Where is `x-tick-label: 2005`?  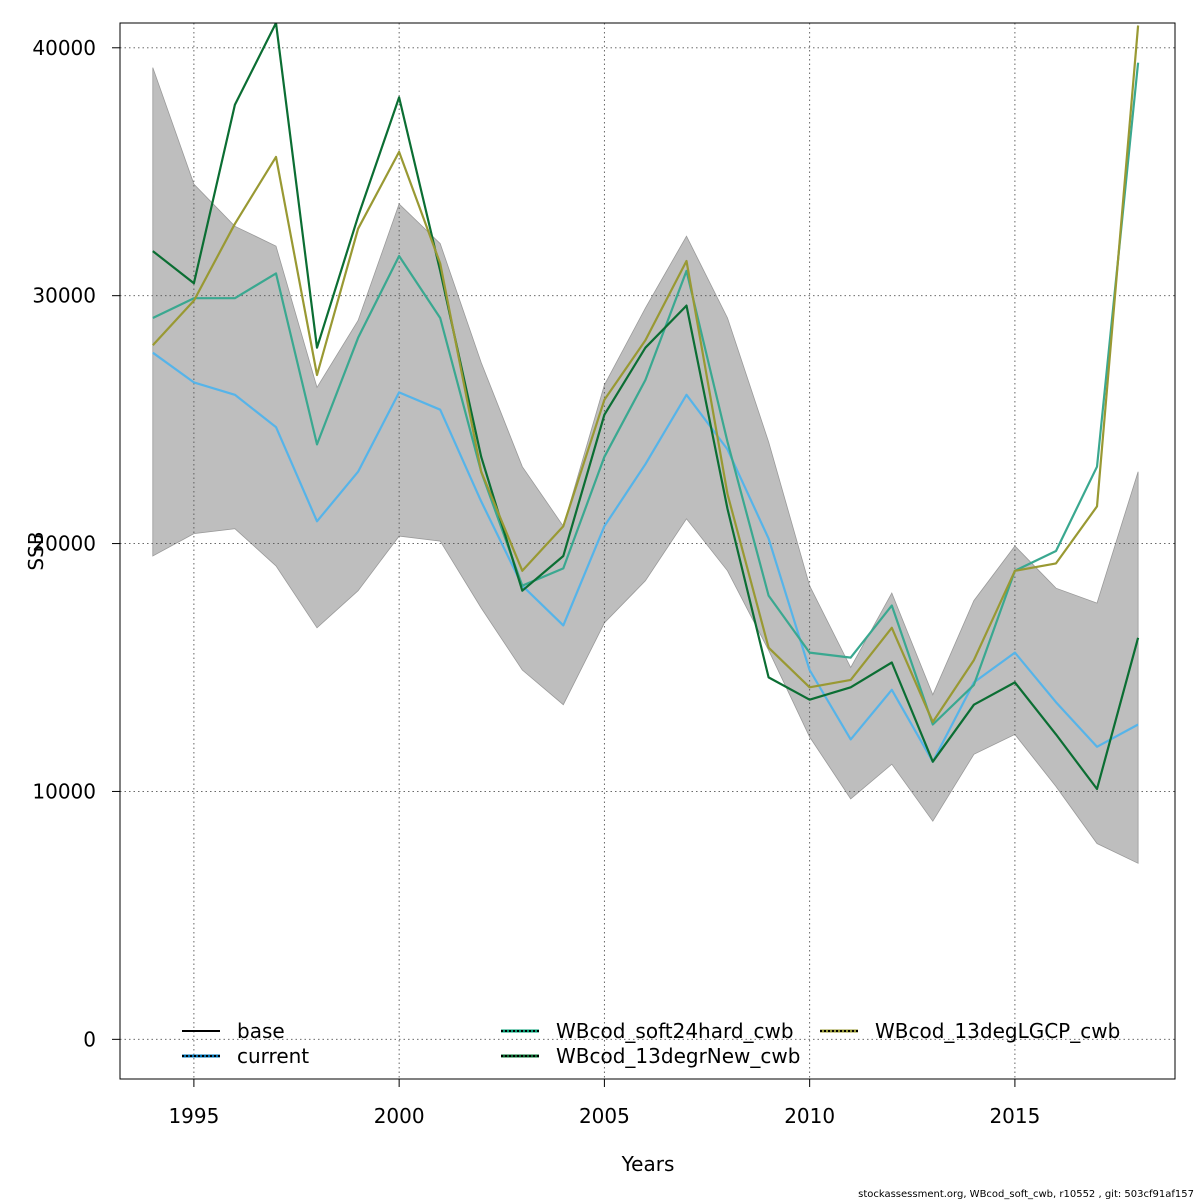 x-tick-label: 2005 is located at coordinates (604, 1116).